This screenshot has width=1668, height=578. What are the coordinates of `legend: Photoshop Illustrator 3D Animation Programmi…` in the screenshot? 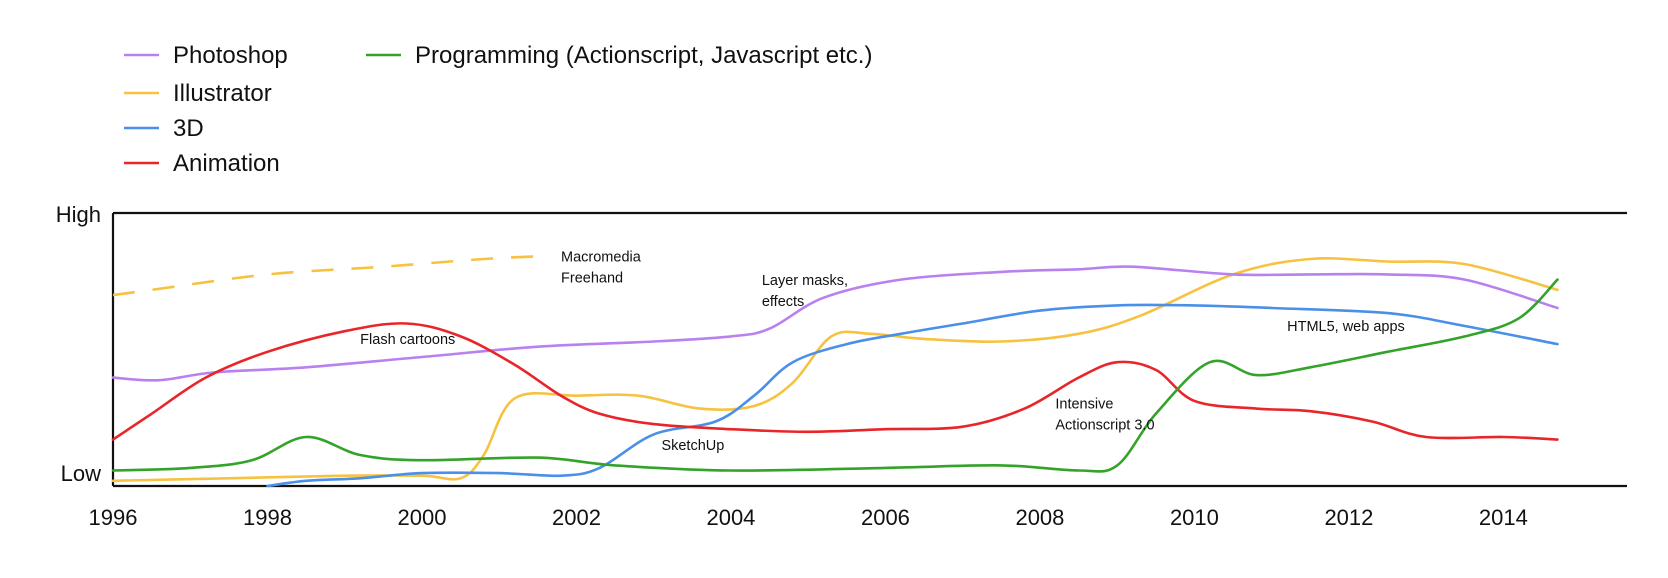 It's located at (498, 109).